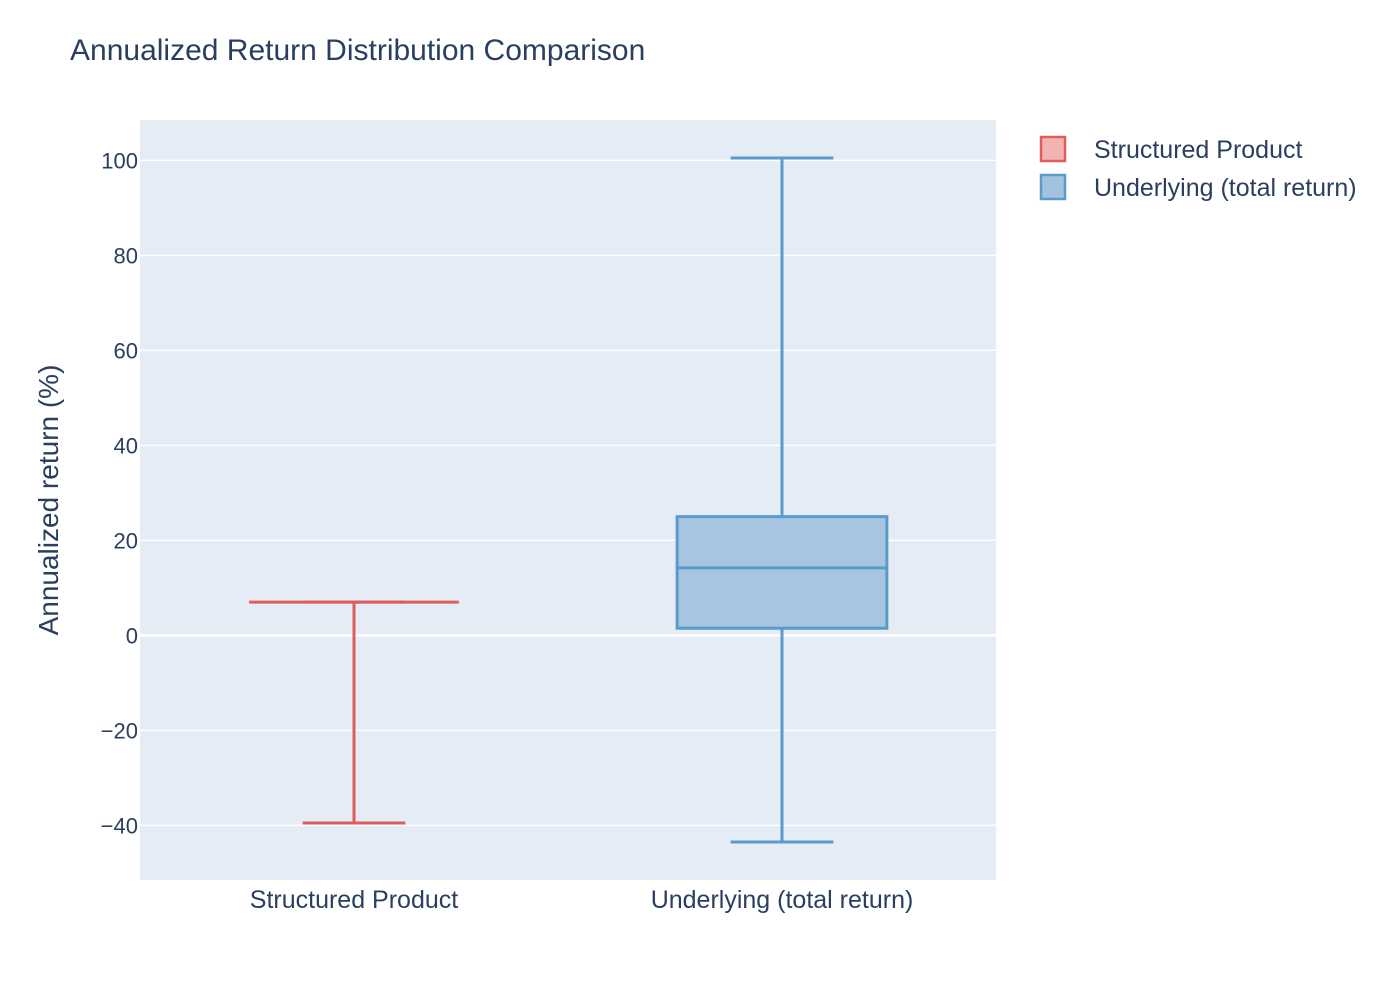  What do you see at coordinates (119, 825) in the screenshot?
I see `y-tick-label: −40` at bounding box center [119, 825].